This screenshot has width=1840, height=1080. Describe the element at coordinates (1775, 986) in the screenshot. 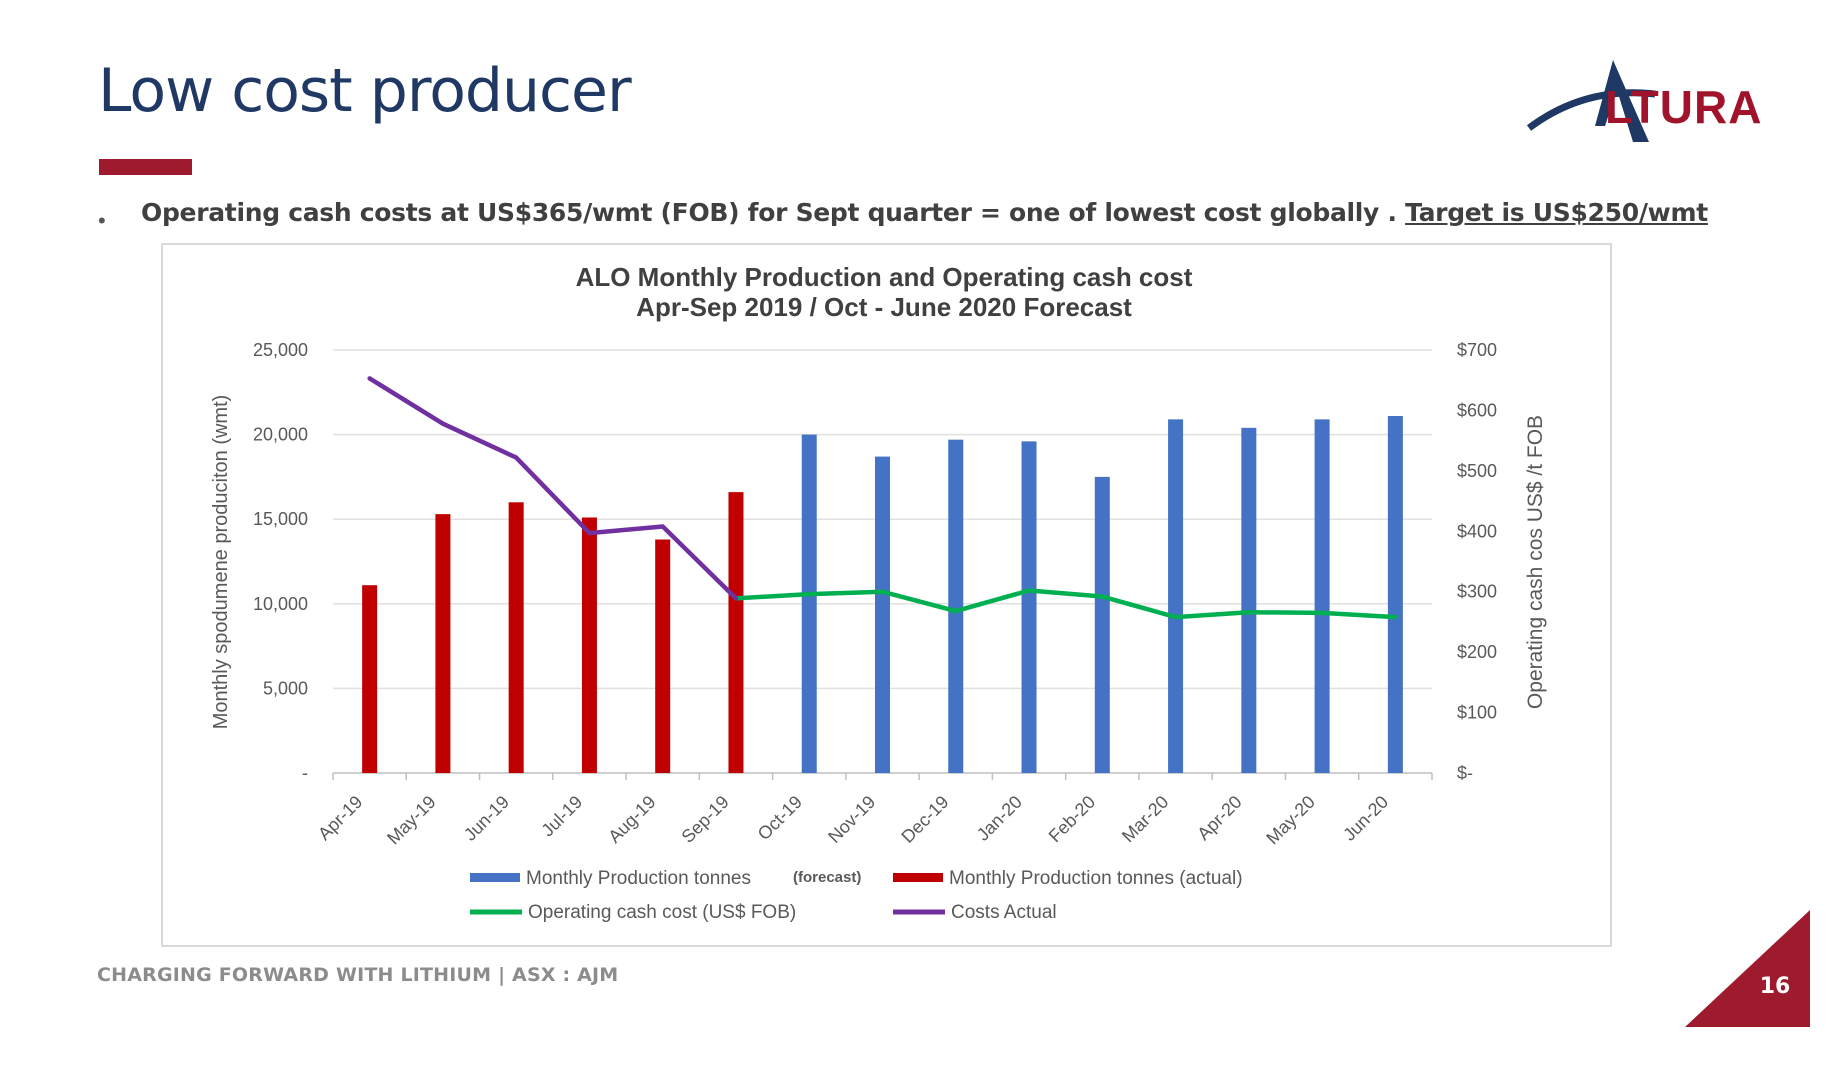

I see `page-number: 16` at that location.